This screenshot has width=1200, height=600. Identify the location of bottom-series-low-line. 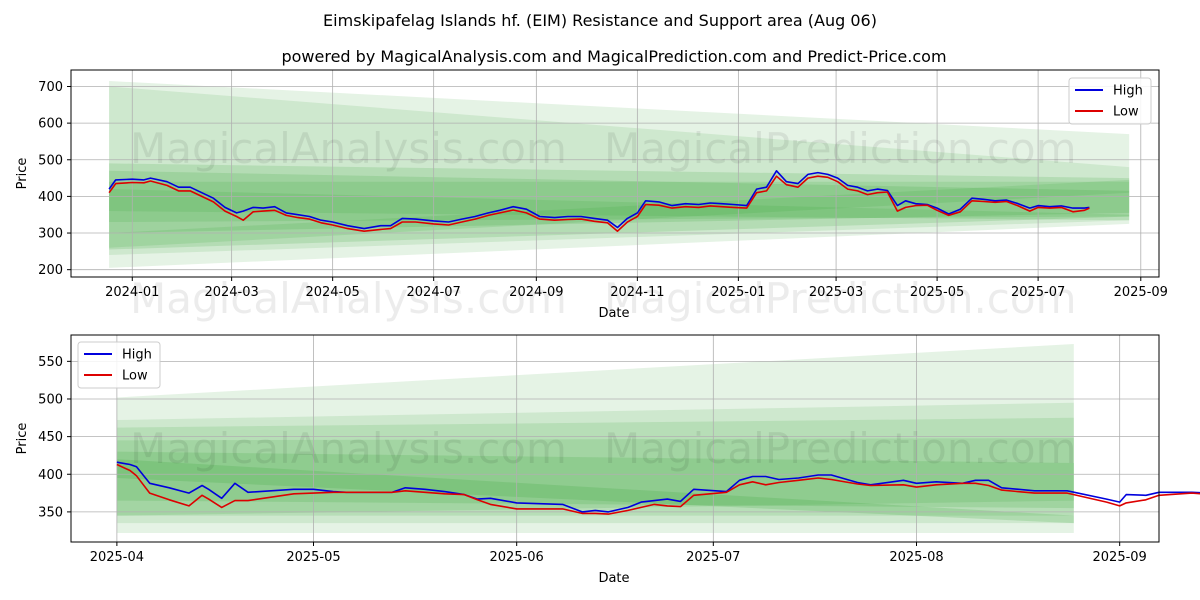
(658, 489).